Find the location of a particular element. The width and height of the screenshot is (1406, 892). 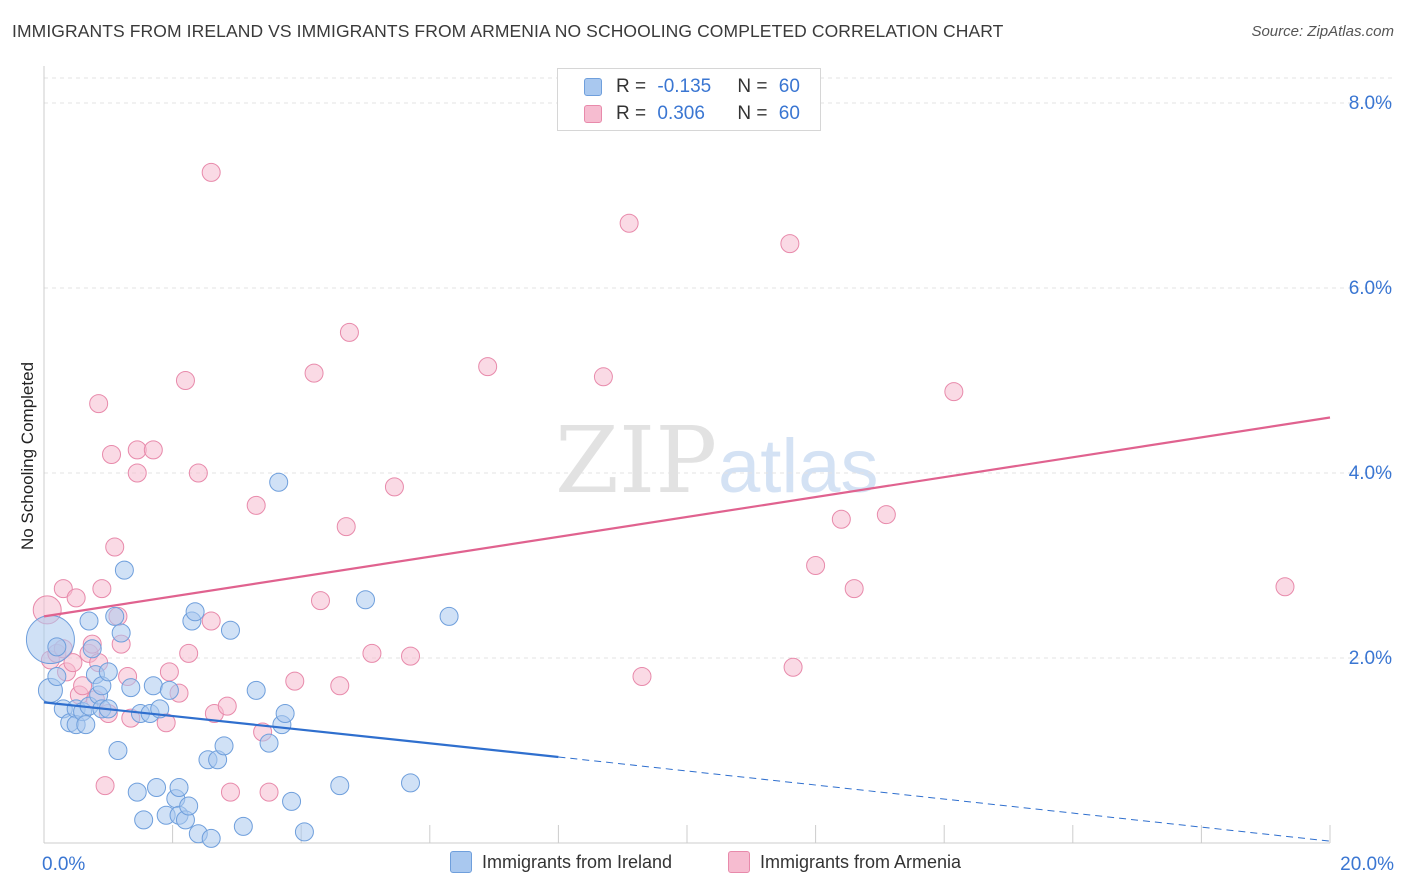

ireland-trend-extension is located at coordinates (944, 799).